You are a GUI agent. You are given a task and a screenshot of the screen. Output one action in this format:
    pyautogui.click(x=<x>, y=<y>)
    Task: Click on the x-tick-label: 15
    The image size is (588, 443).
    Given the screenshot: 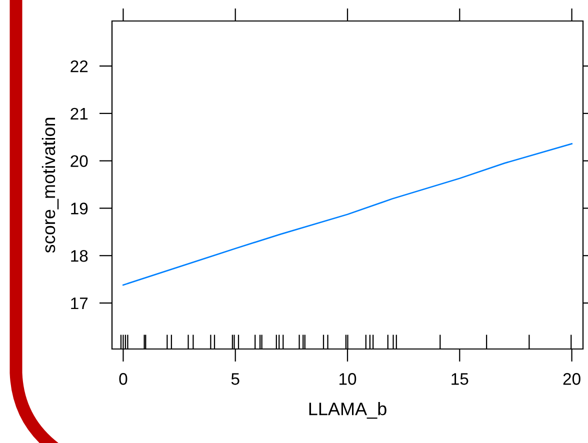 What is the action you would take?
    pyautogui.click(x=460, y=379)
    